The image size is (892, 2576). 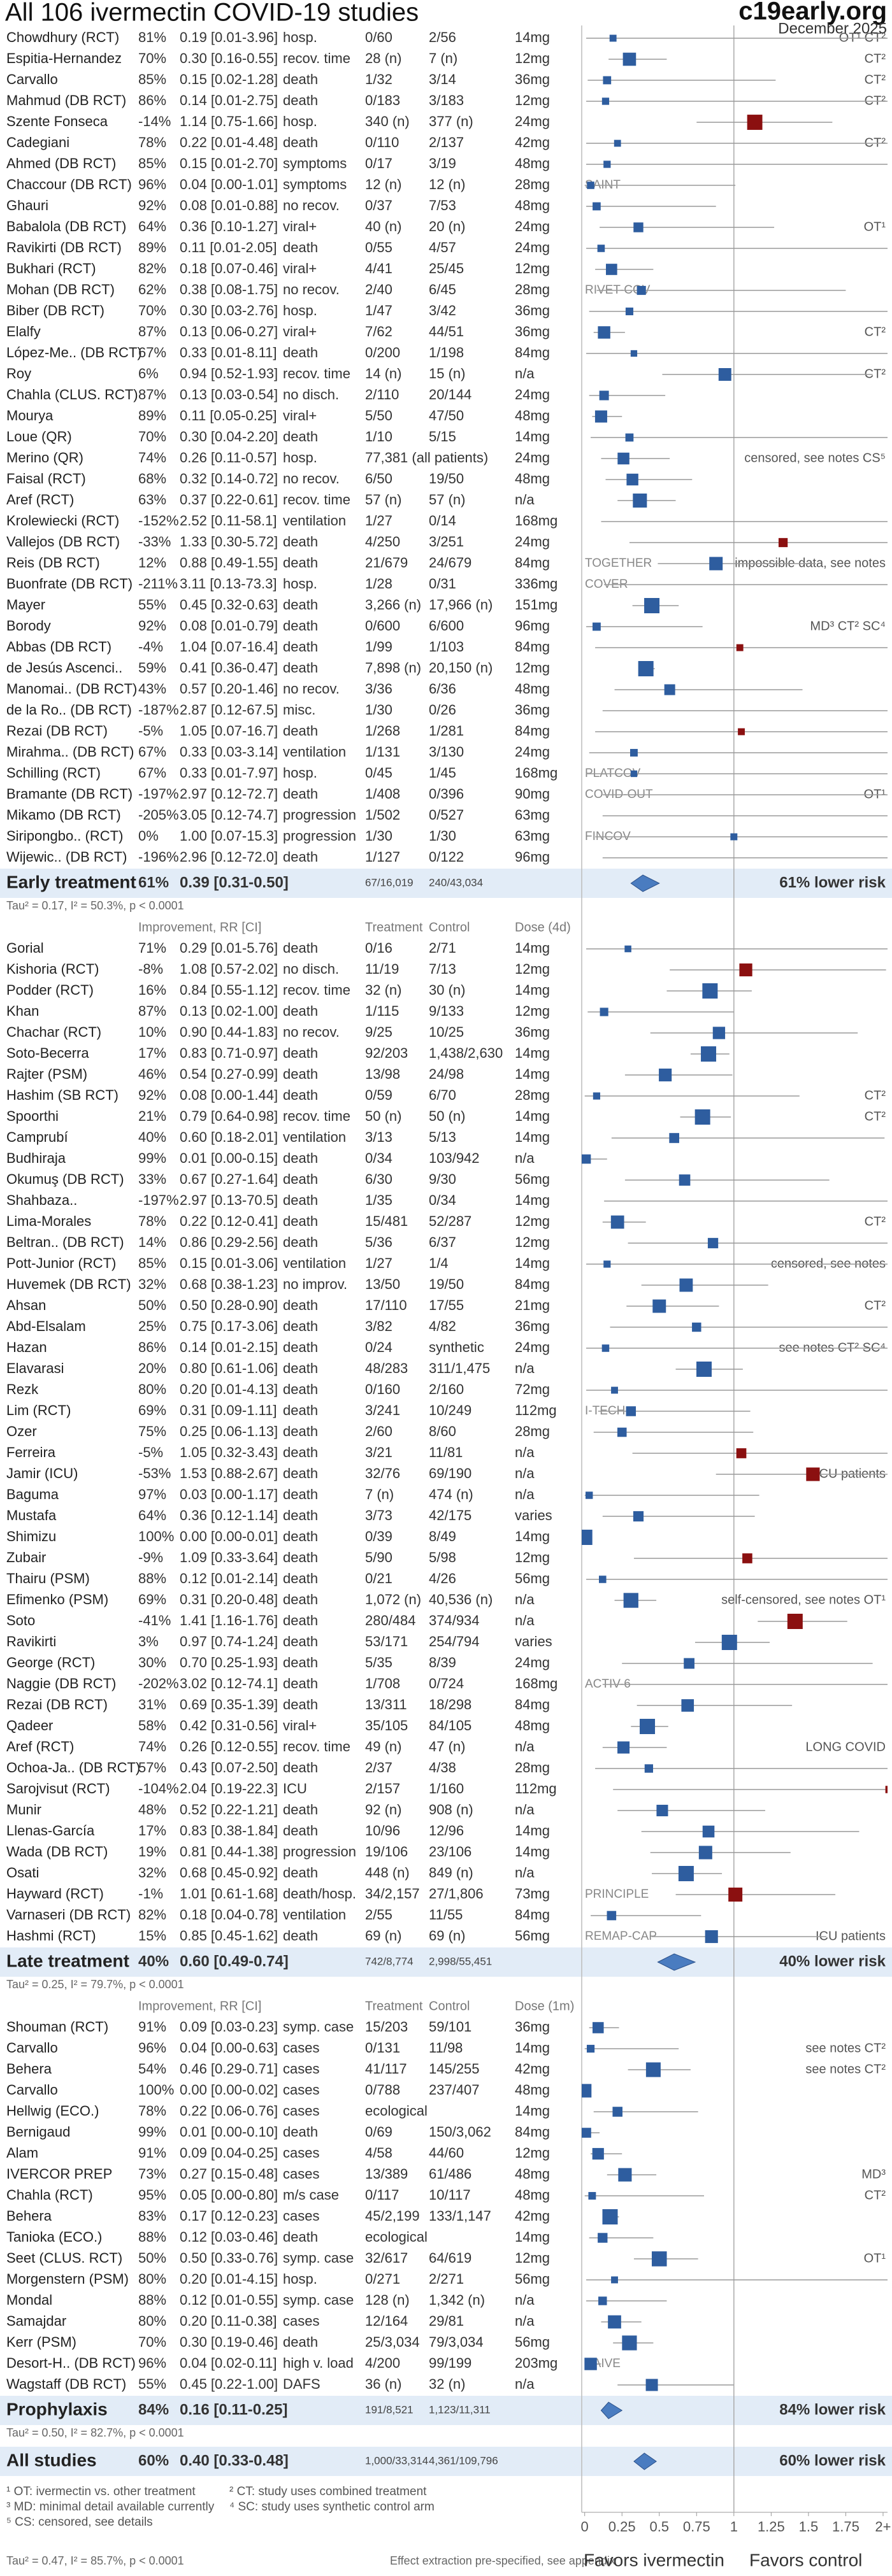 I want to click on study-name: Chahla (RCT), so click(x=49, y=2195).